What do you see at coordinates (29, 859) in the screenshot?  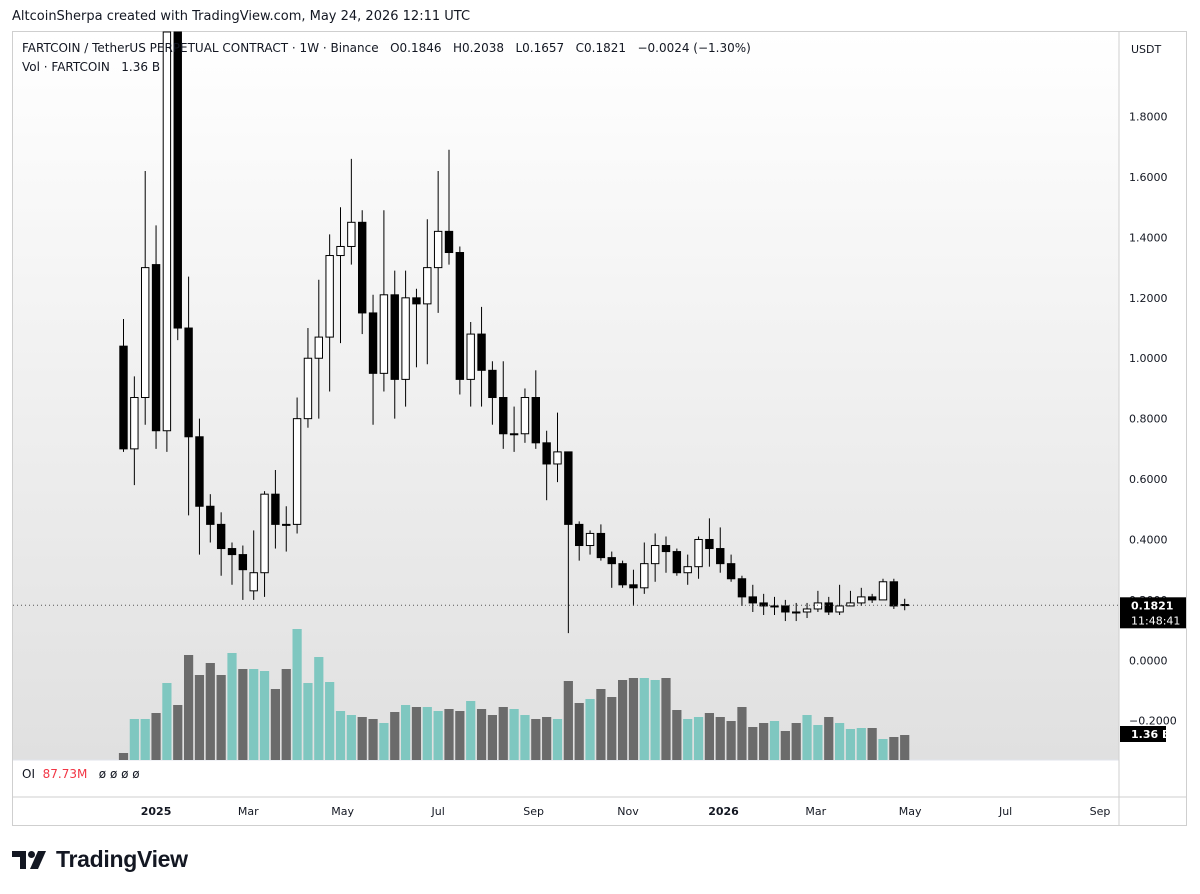 I see `tradingview-logo-icon` at bounding box center [29, 859].